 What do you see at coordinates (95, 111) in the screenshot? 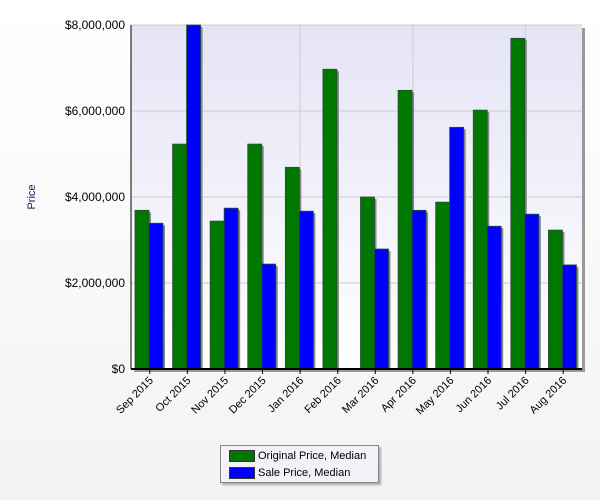
I see `y-tick-label: $6,000,000` at bounding box center [95, 111].